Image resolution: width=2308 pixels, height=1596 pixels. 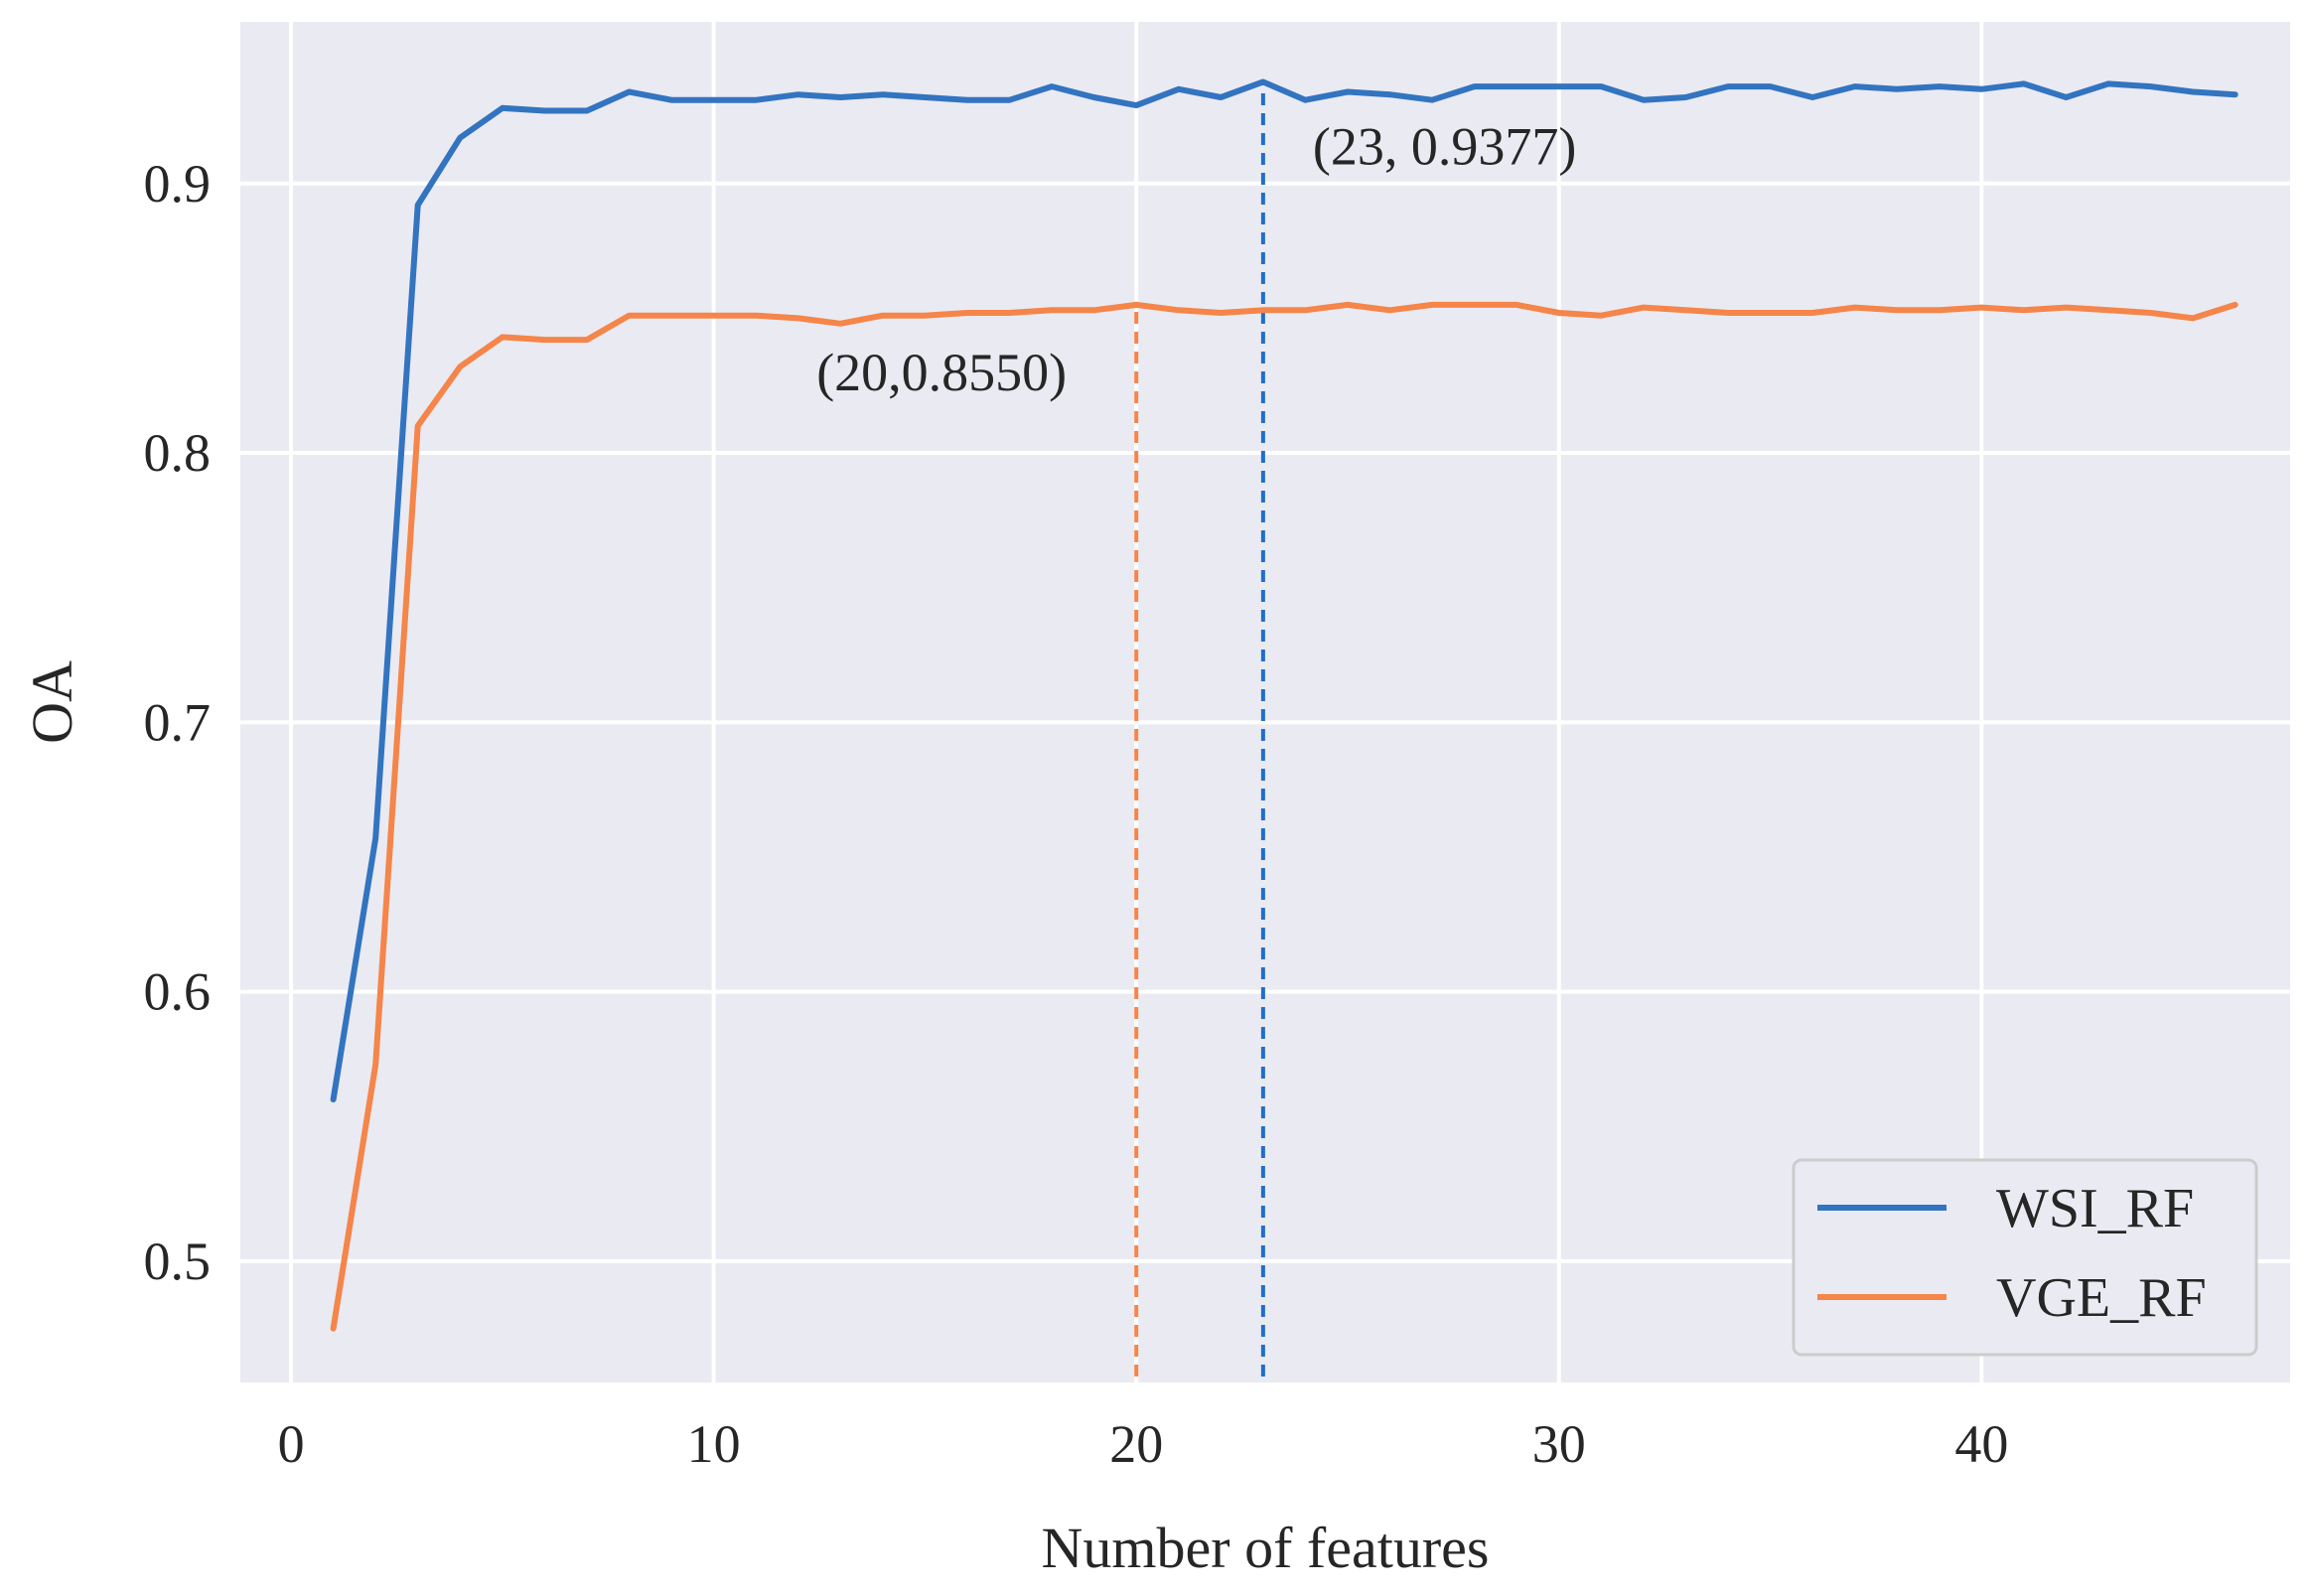 What do you see at coordinates (2095, 1208) in the screenshot?
I see `legend-label-wsi-rf: WSI_RF` at bounding box center [2095, 1208].